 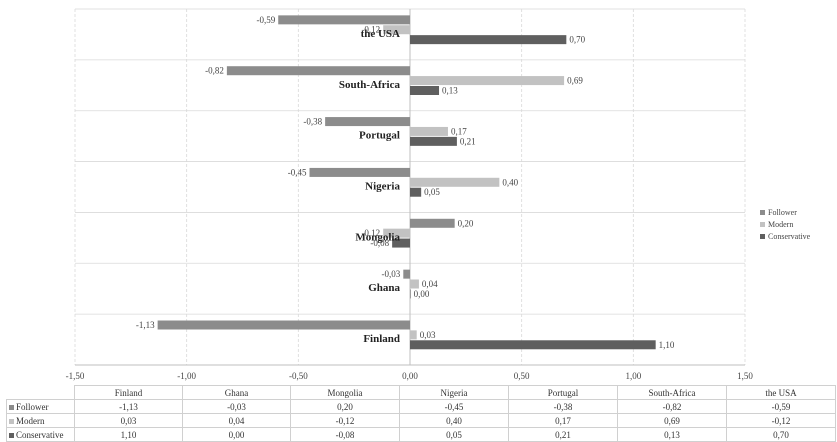 I want to click on table-row-header: Conservative, so click(x=40, y=434).